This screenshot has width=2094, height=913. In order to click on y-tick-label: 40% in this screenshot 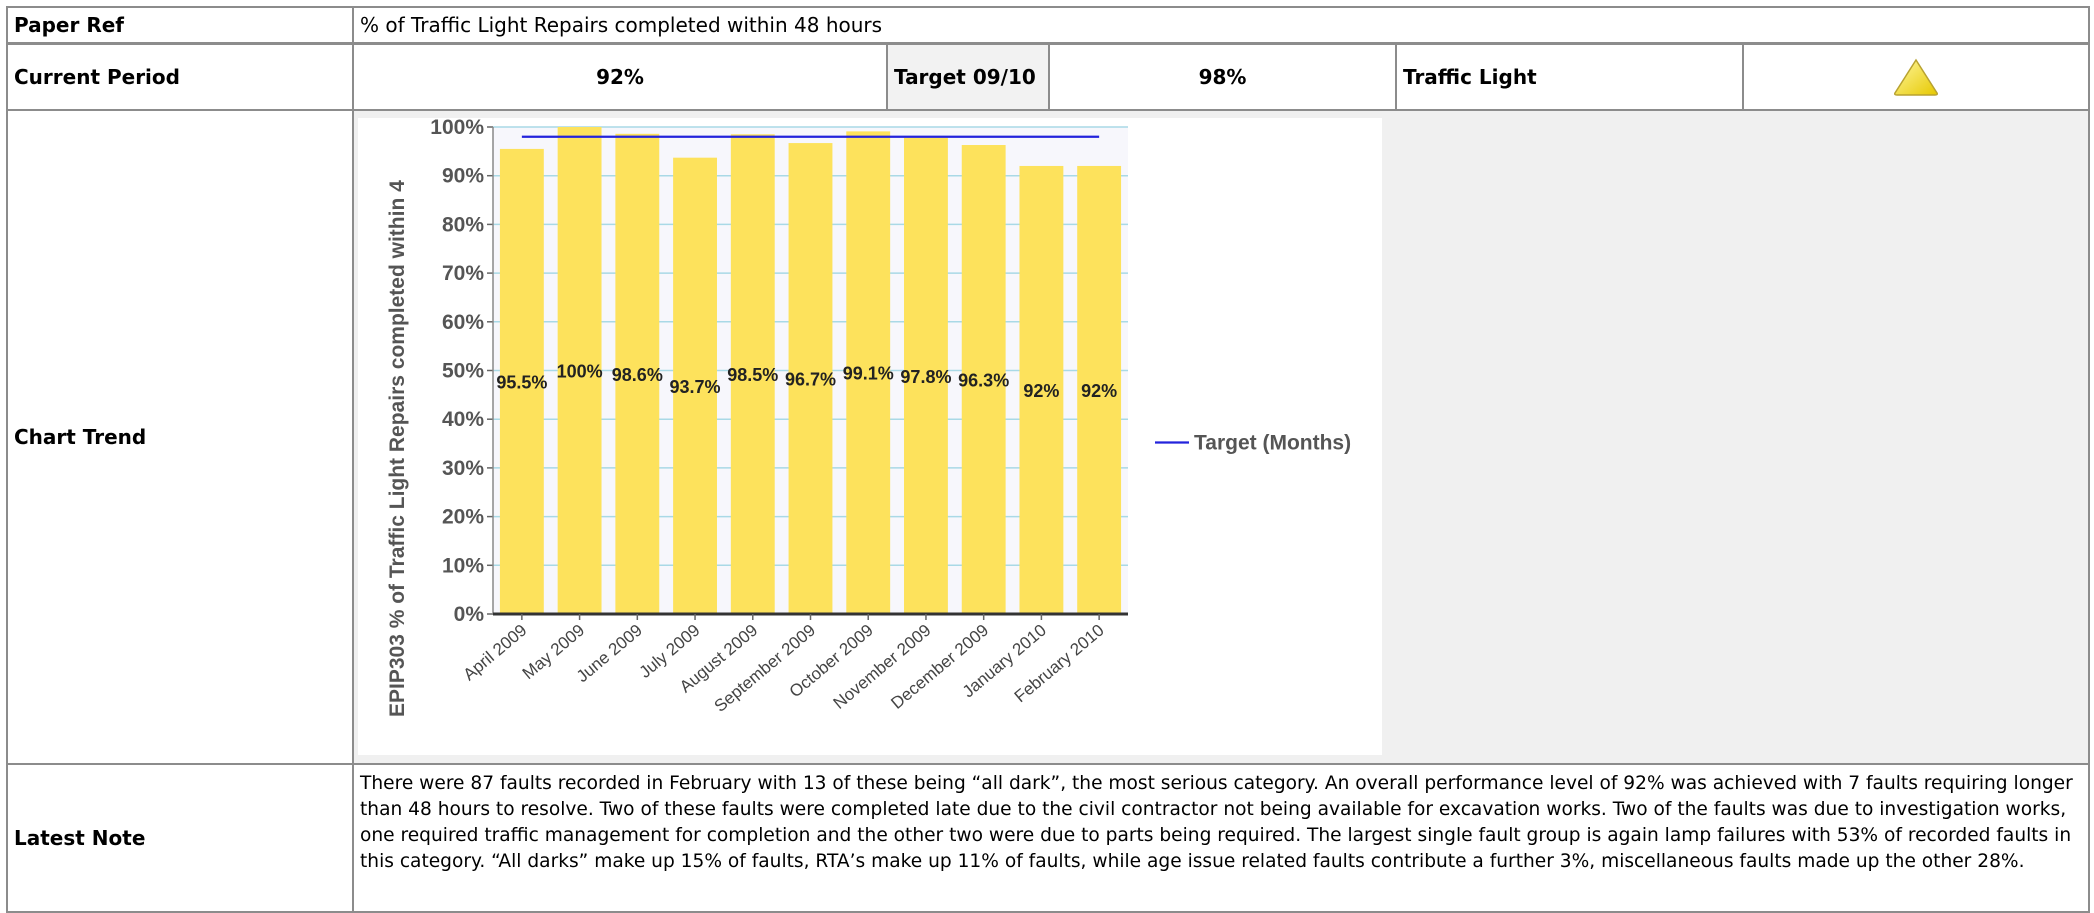, I will do `click(463, 419)`.